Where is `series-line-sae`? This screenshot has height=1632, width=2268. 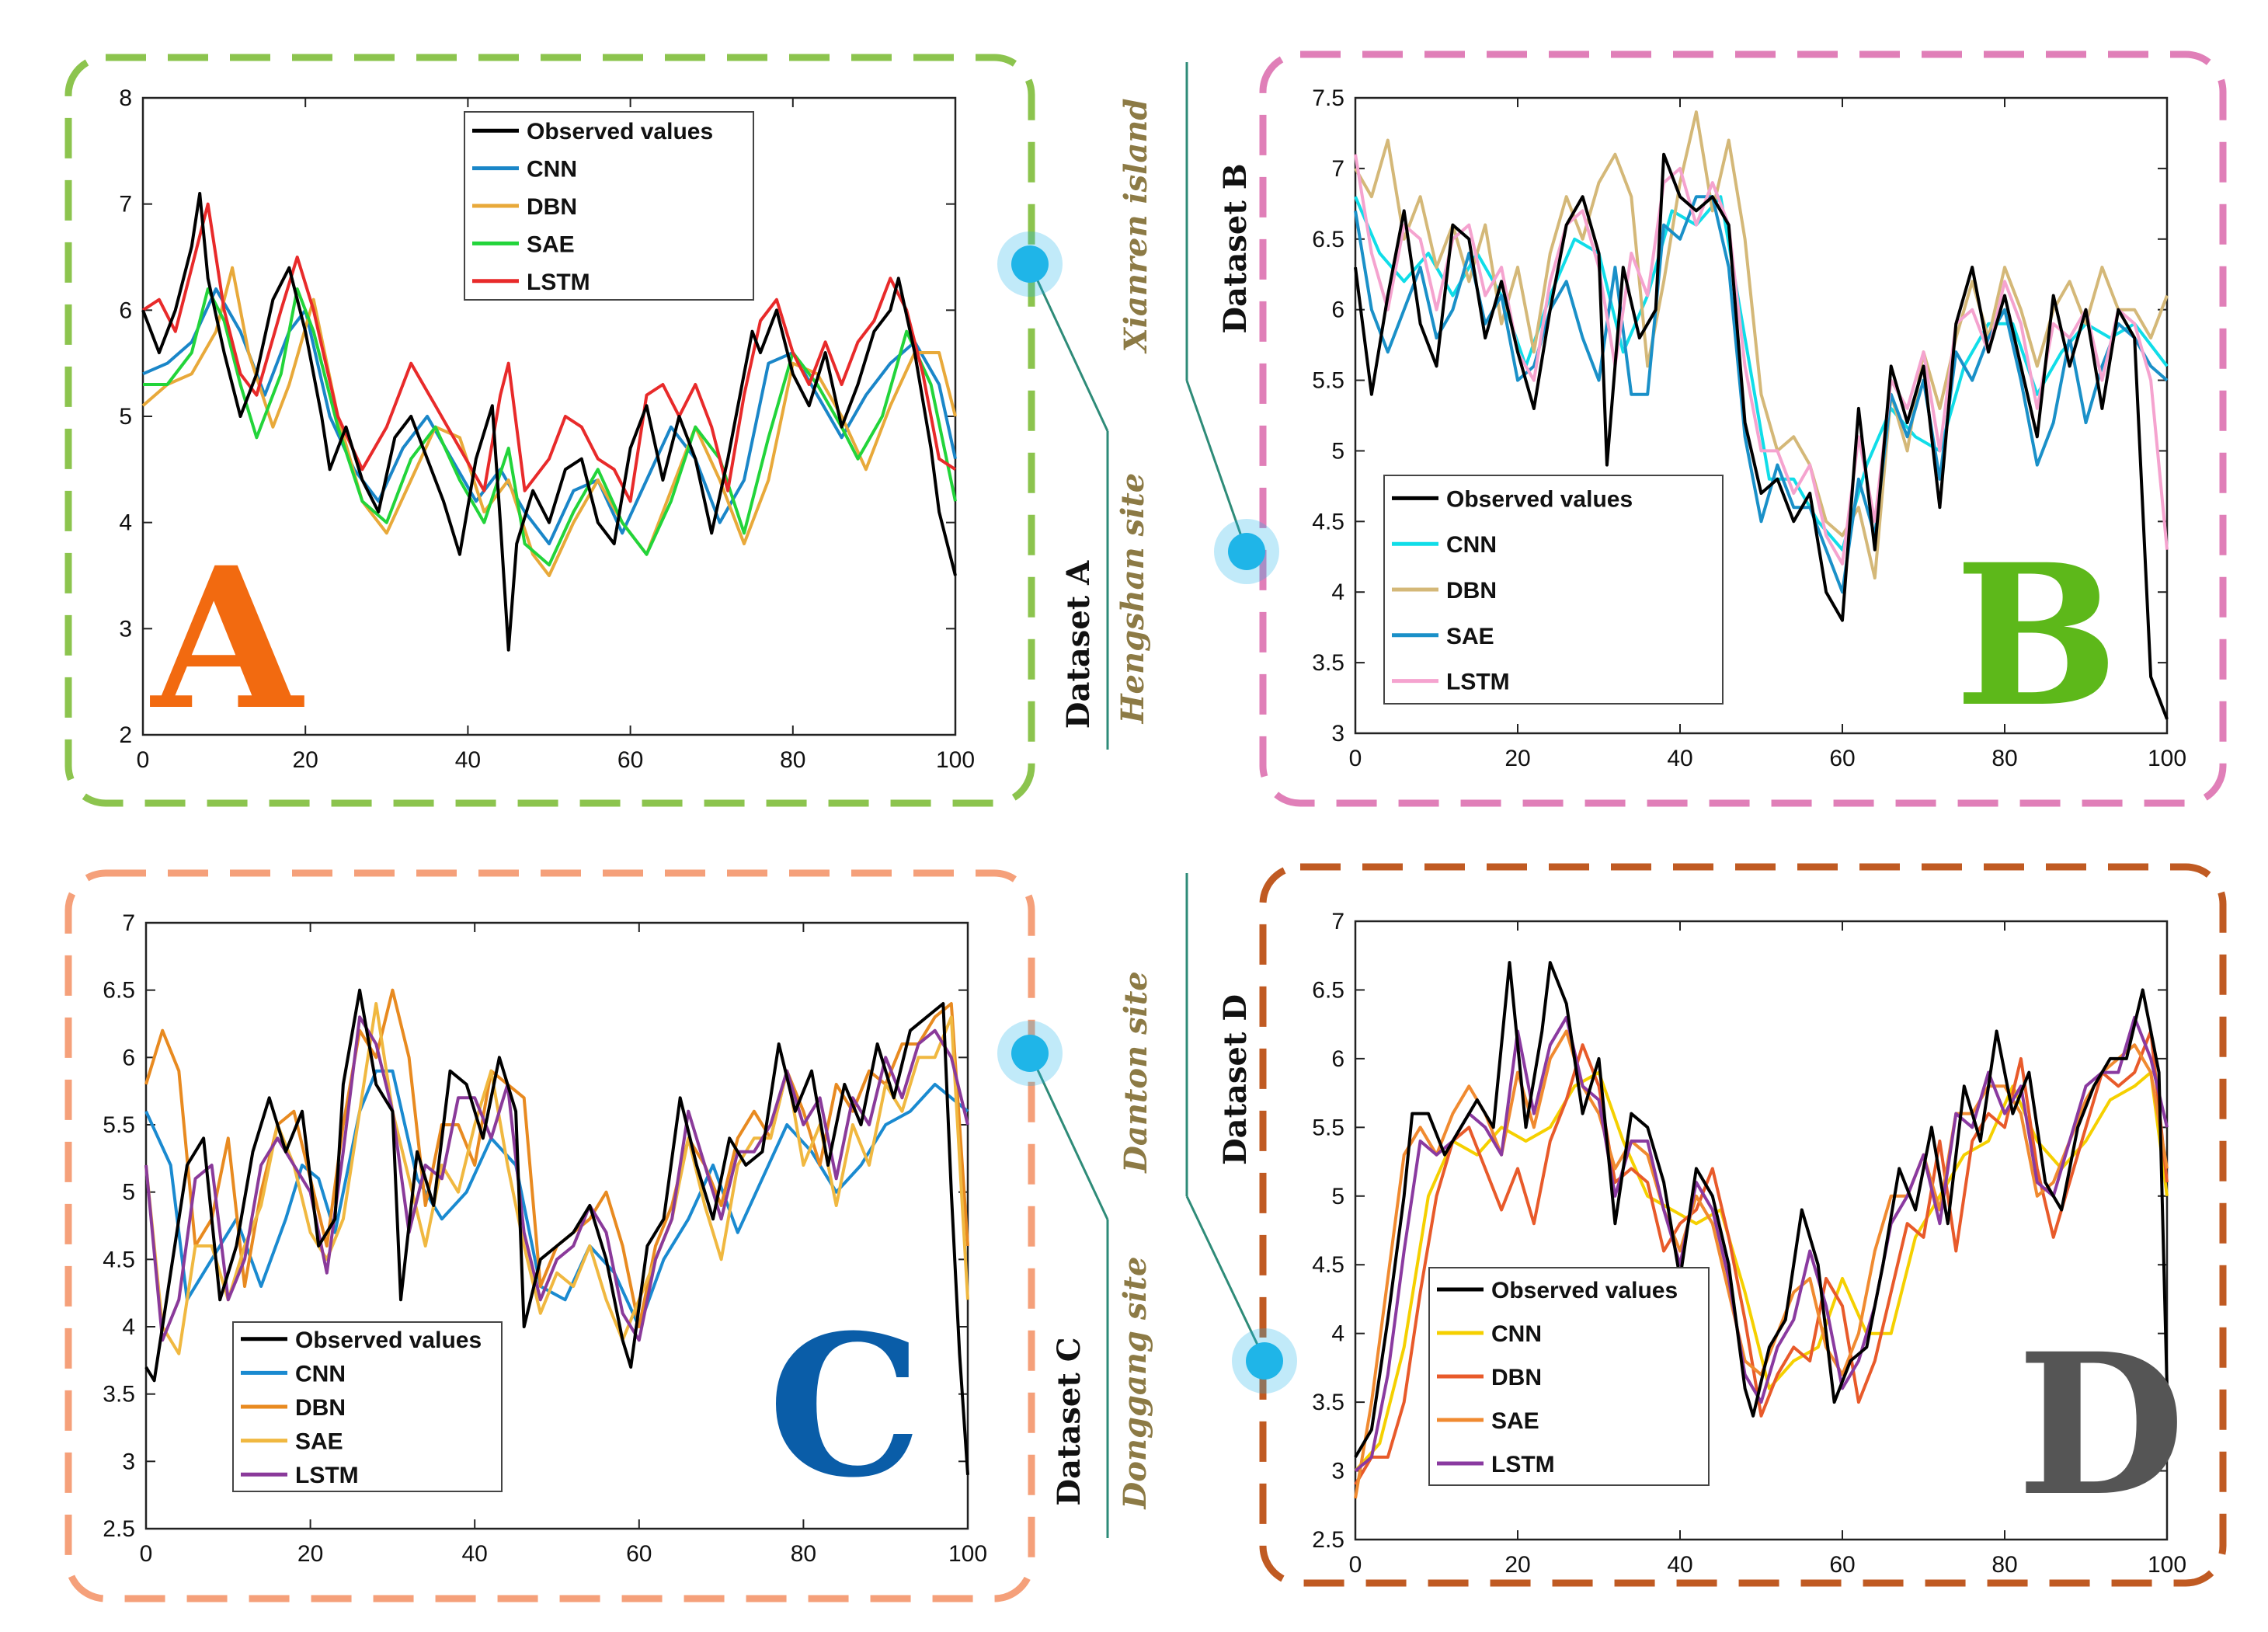
series-line-sae is located at coordinates (550, 427).